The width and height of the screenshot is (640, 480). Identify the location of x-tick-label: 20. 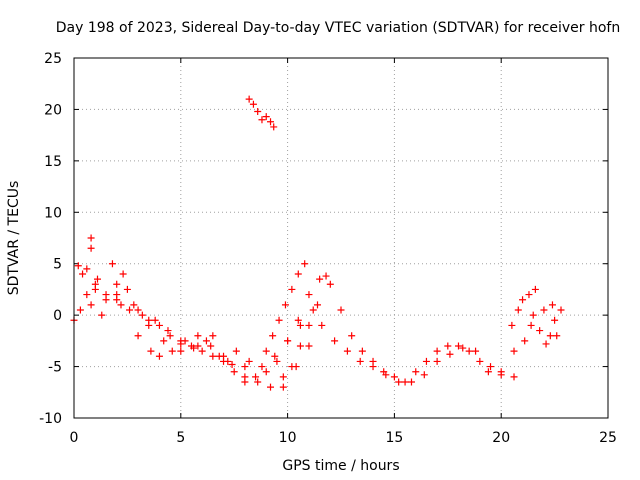
(501, 438).